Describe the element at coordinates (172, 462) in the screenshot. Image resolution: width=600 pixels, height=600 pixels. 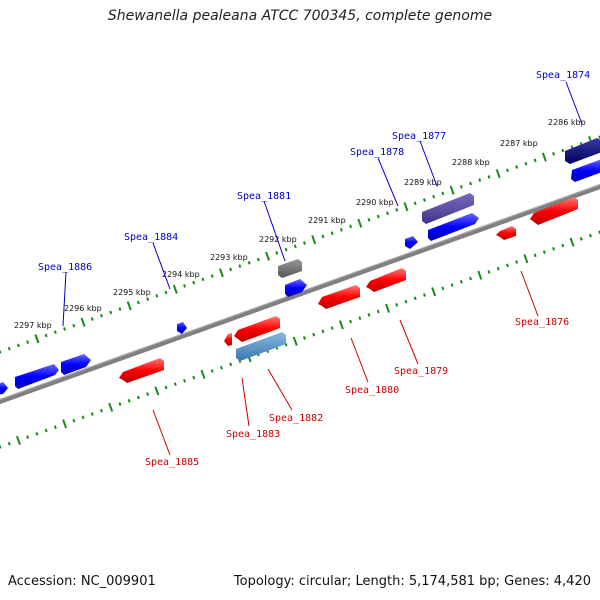
I see `gene-label: Spea_1885` at that location.